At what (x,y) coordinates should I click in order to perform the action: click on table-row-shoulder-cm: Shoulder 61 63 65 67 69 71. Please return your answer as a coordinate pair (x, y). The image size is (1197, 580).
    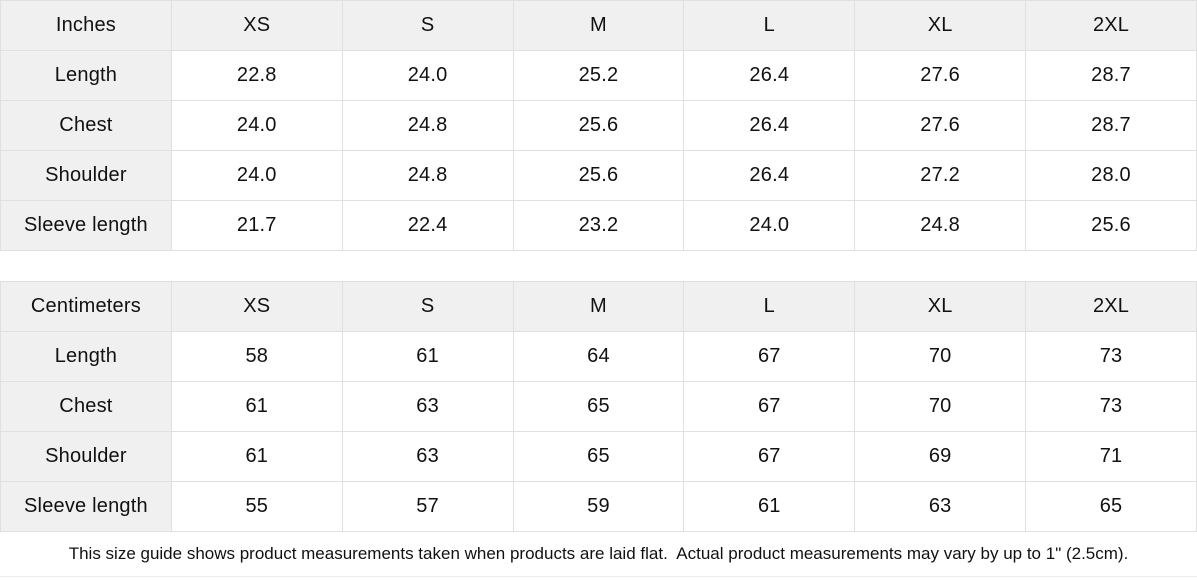
    Looking at the image, I should click on (598, 456).